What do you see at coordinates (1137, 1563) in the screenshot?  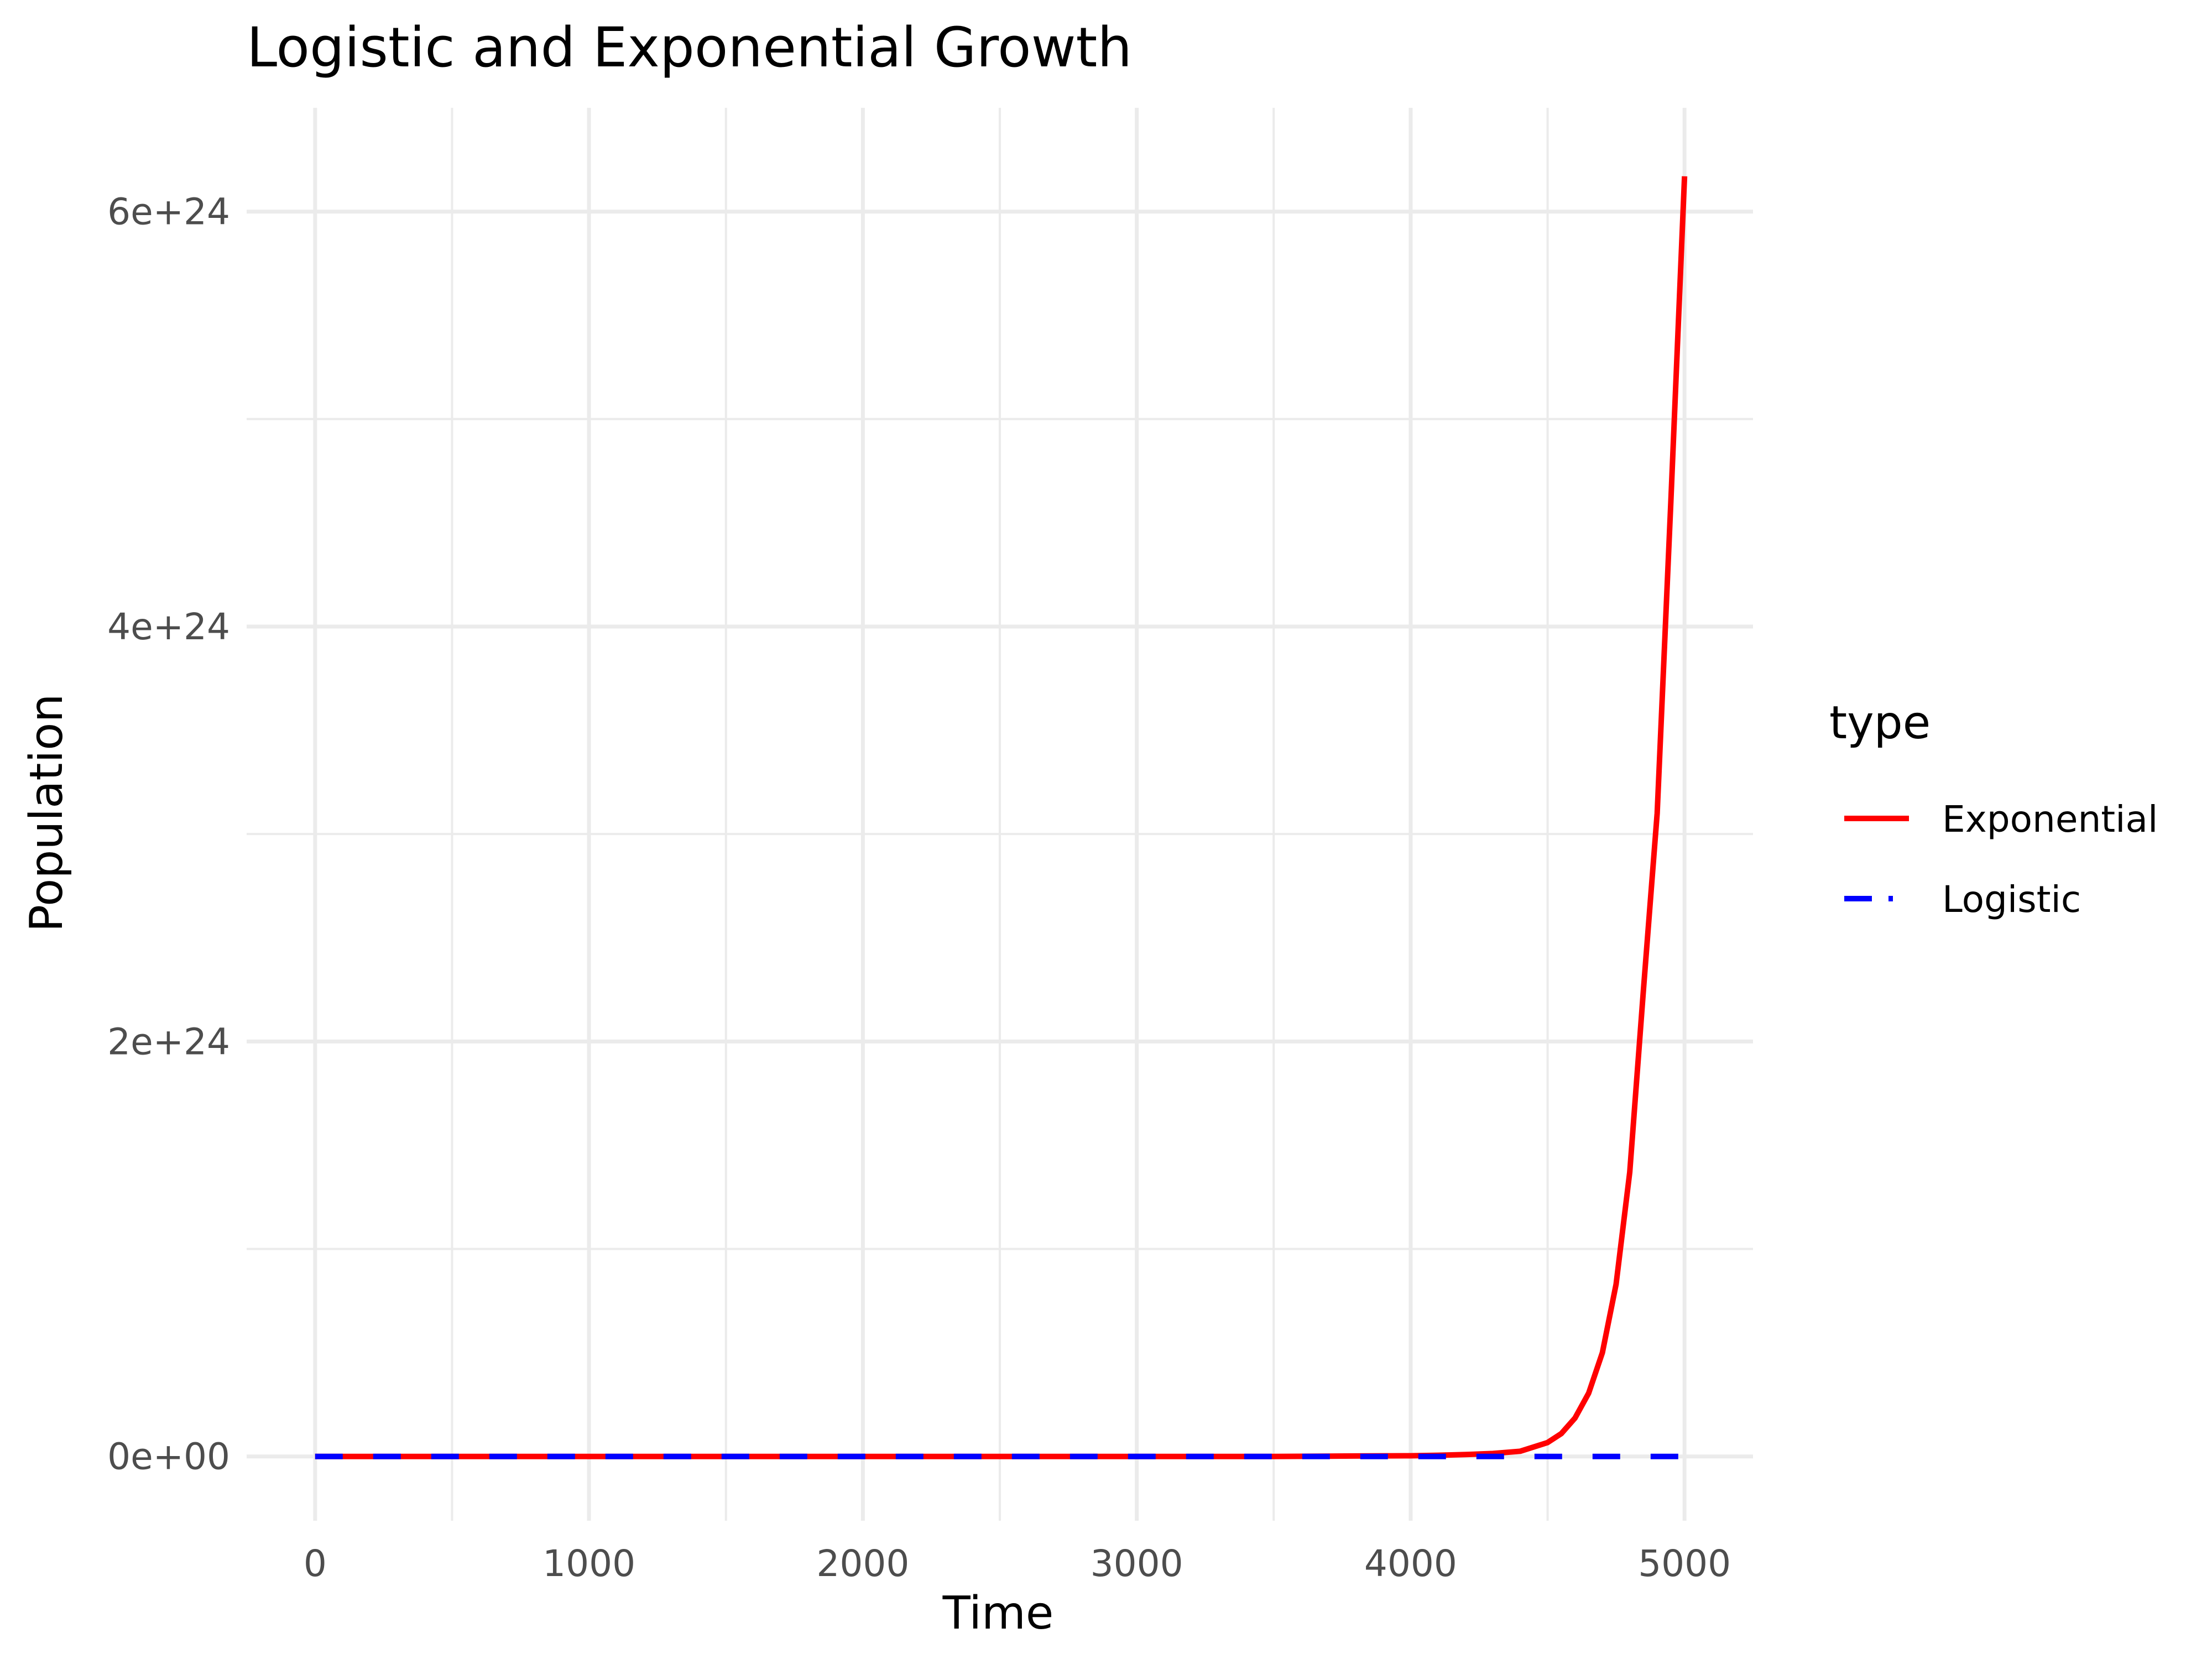 I see `x-tick-label: 3000` at bounding box center [1137, 1563].